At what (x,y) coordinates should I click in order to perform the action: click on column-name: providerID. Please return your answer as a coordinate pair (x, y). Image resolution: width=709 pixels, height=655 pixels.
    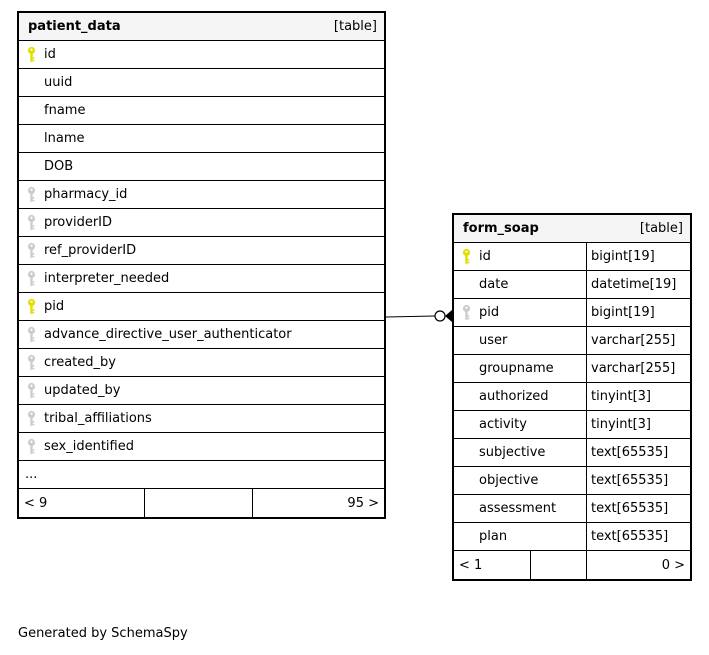
    Looking at the image, I should click on (78, 222).